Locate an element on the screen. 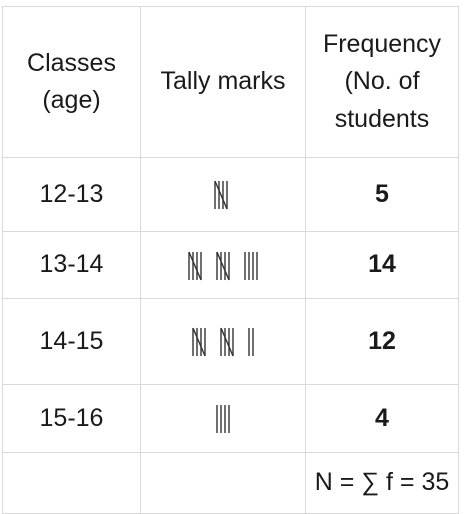 Image resolution: width=474 pixels, height=514 pixels. header-frequency-line-3: students is located at coordinates (382, 118).